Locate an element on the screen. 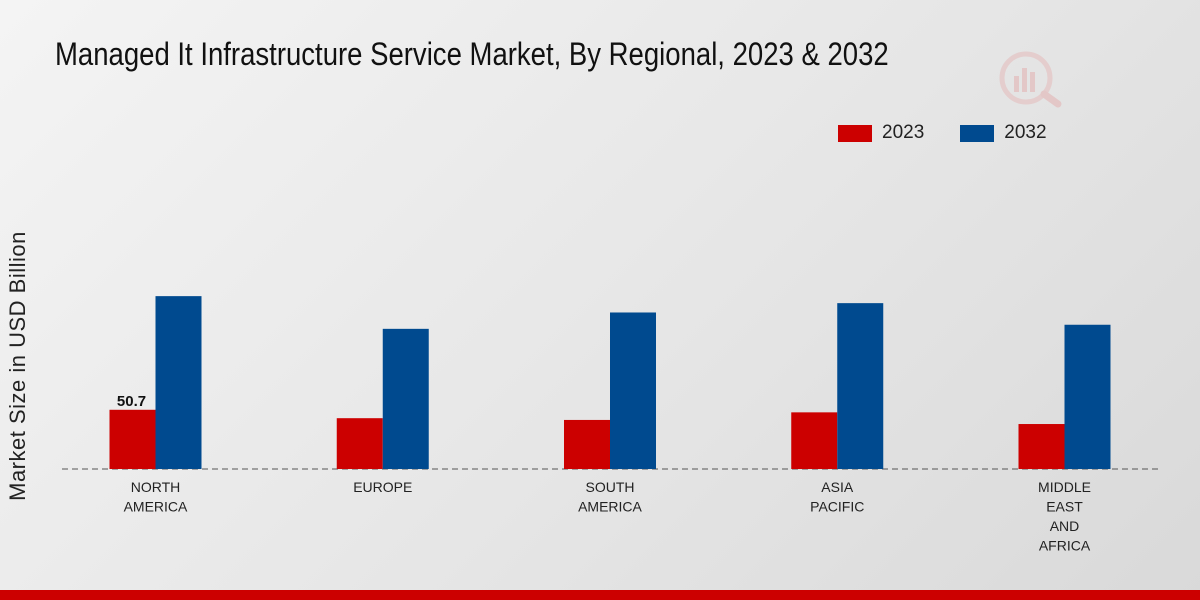 The width and height of the screenshot is (1200, 600). bottom-accent-bar is located at coordinates (600, 595).